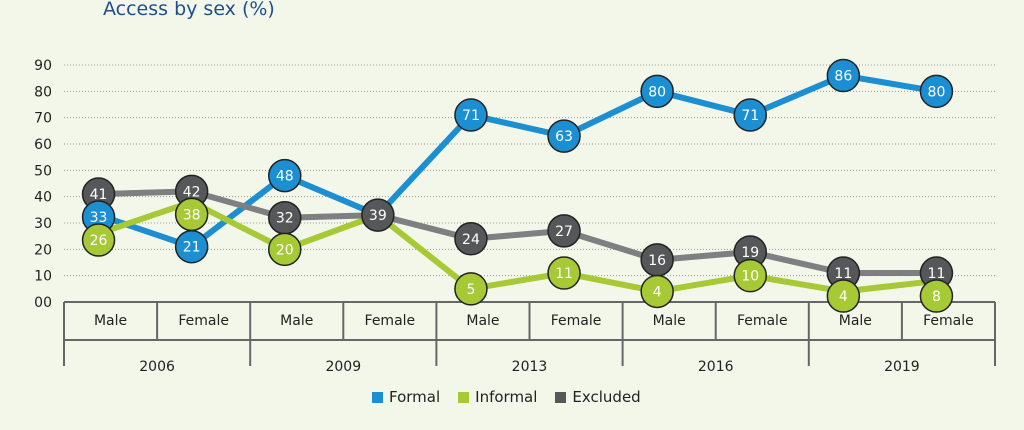 The height and width of the screenshot is (430, 1024). I want to click on y-tick-label: 90, so click(43, 66).